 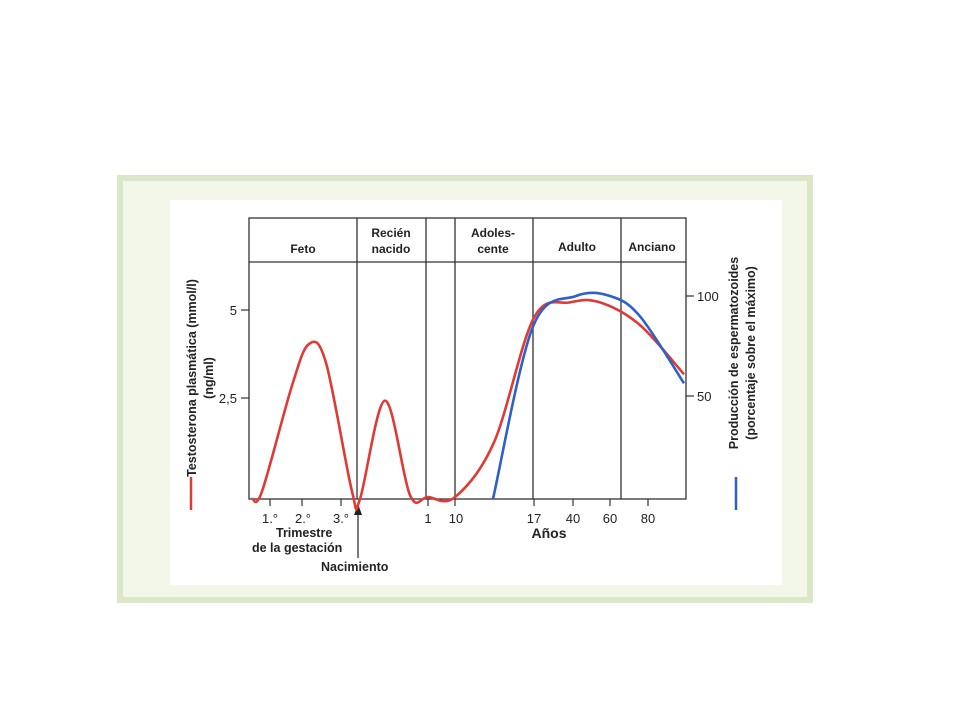 What do you see at coordinates (493, 233) in the screenshot?
I see `period-label-adolescente-1: Adoles-` at bounding box center [493, 233].